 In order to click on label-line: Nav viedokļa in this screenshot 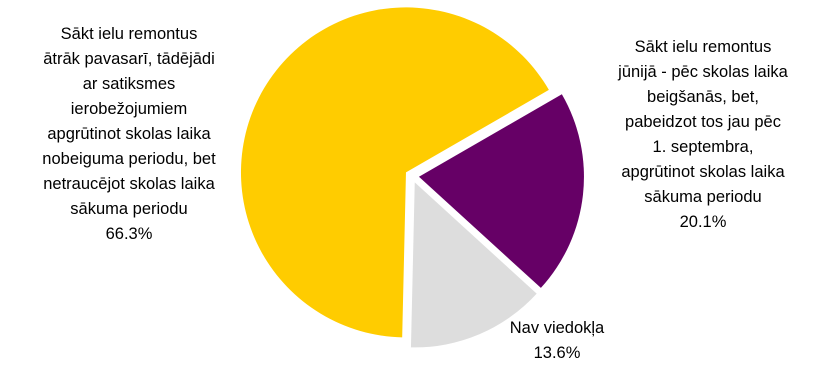, I will do `click(557, 328)`.